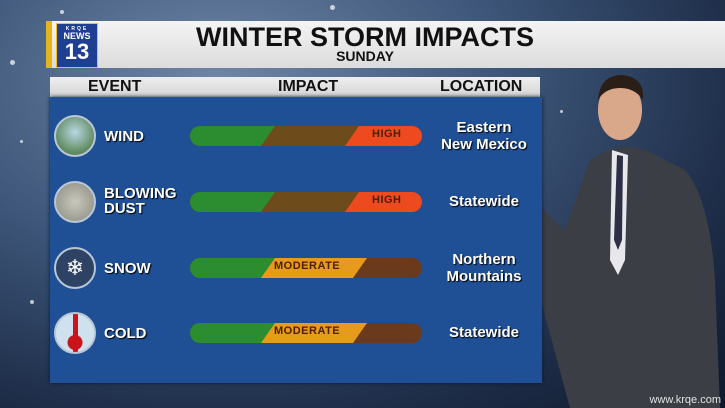 The width and height of the screenshot is (725, 408). What do you see at coordinates (484, 268) in the screenshot?
I see `location-label: Northern Mountains` at bounding box center [484, 268].